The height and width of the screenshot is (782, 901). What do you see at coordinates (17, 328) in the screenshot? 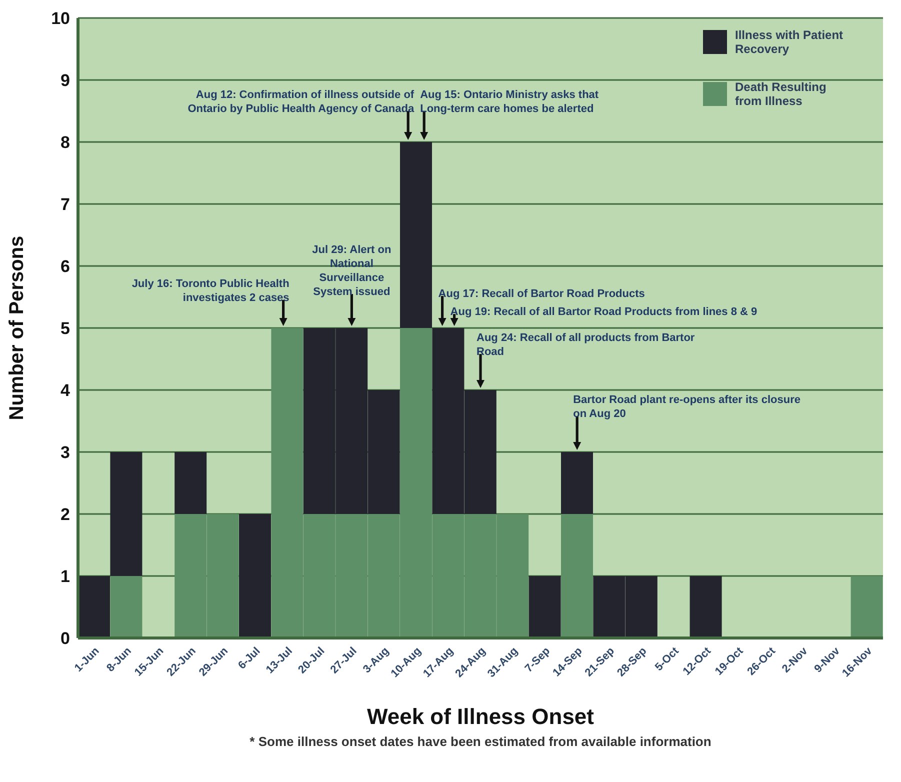
I see `y-axis-title: Number of Persons` at bounding box center [17, 328].